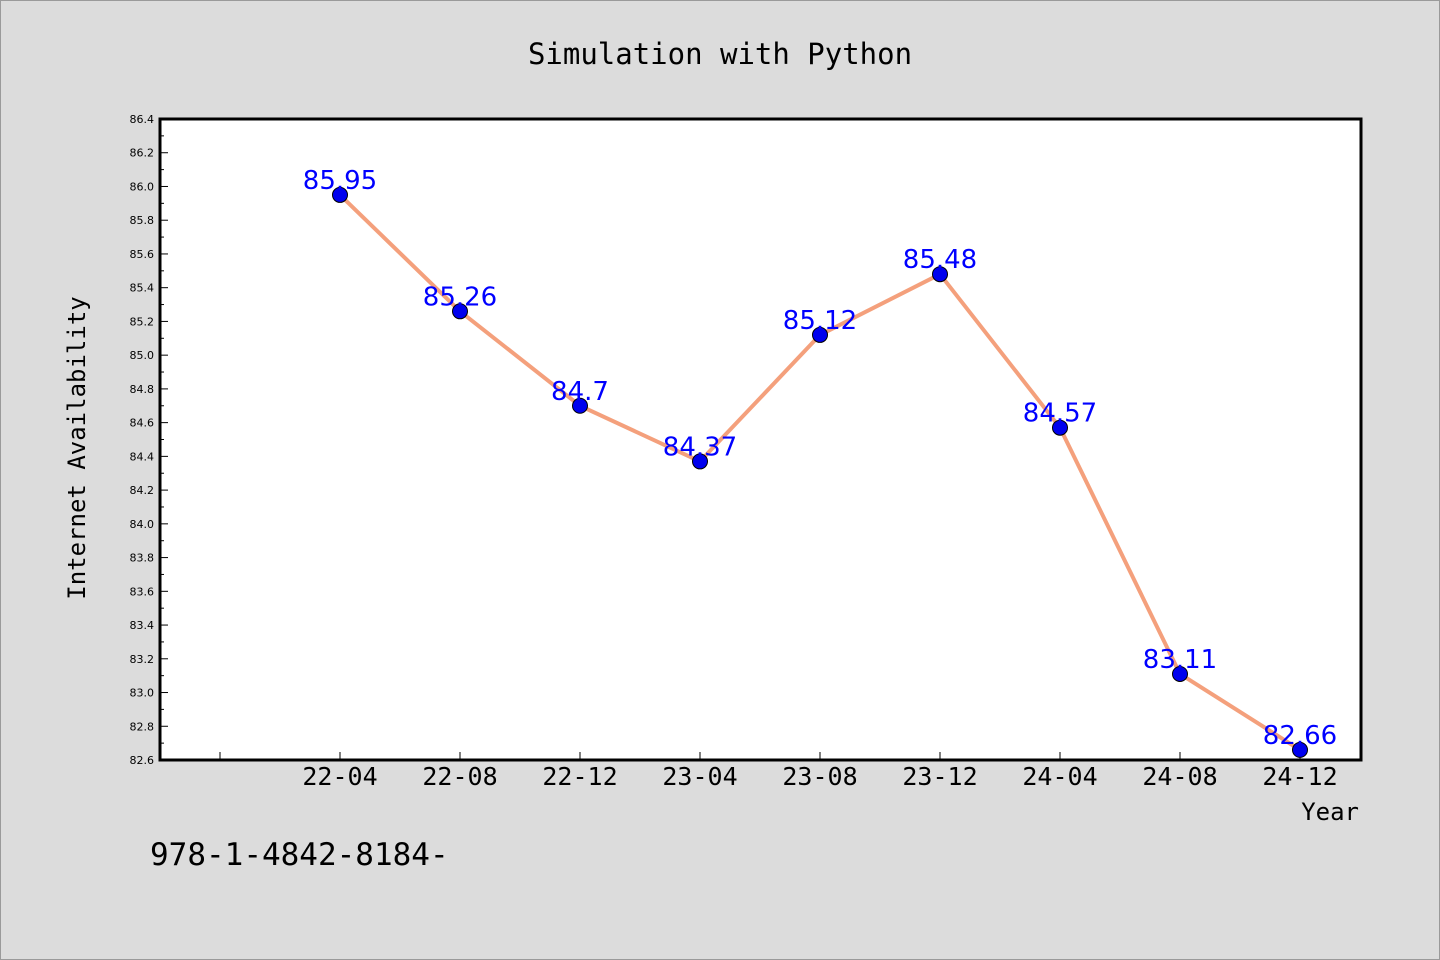 Image resolution: width=1440 pixels, height=960 pixels. Describe the element at coordinates (1180, 660) in the screenshot. I see `data-label: 83.11` at that location.